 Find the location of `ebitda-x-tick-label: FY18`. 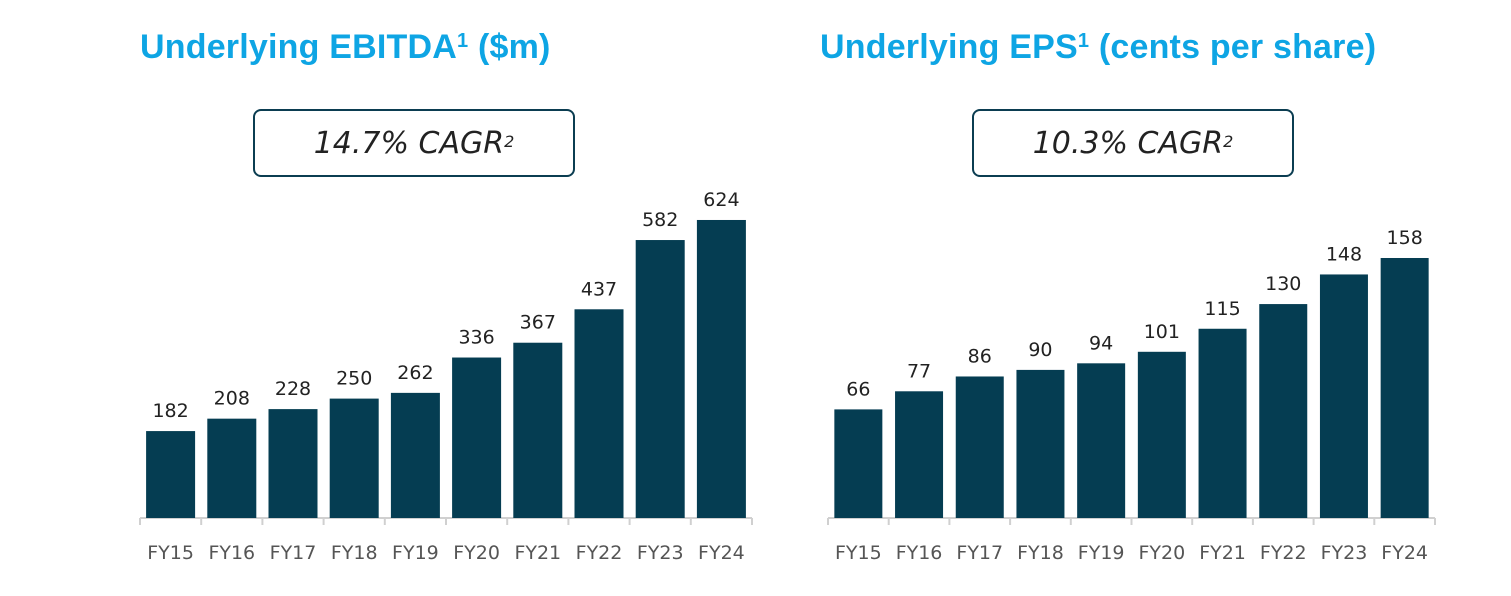

ebitda-x-tick-label: FY18 is located at coordinates (354, 553).